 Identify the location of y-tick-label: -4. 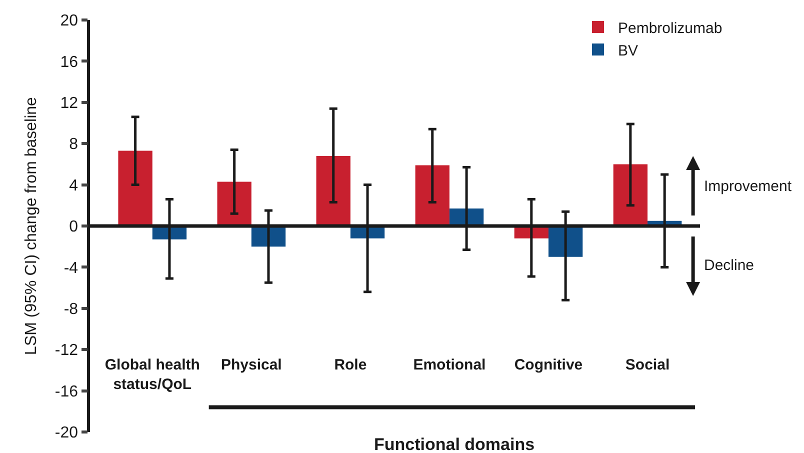
(71, 268).